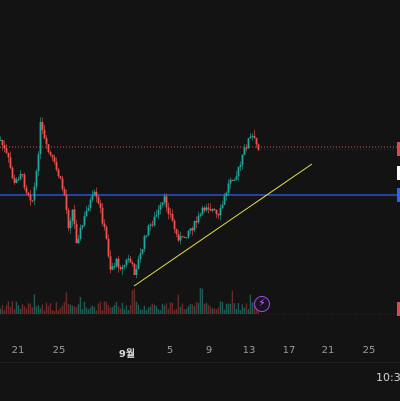 This screenshot has height=401, width=400. Describe the element at coordinates (262, 304) in the screenshot. I see `lightning-bolt-icon: ⚡` at that location.